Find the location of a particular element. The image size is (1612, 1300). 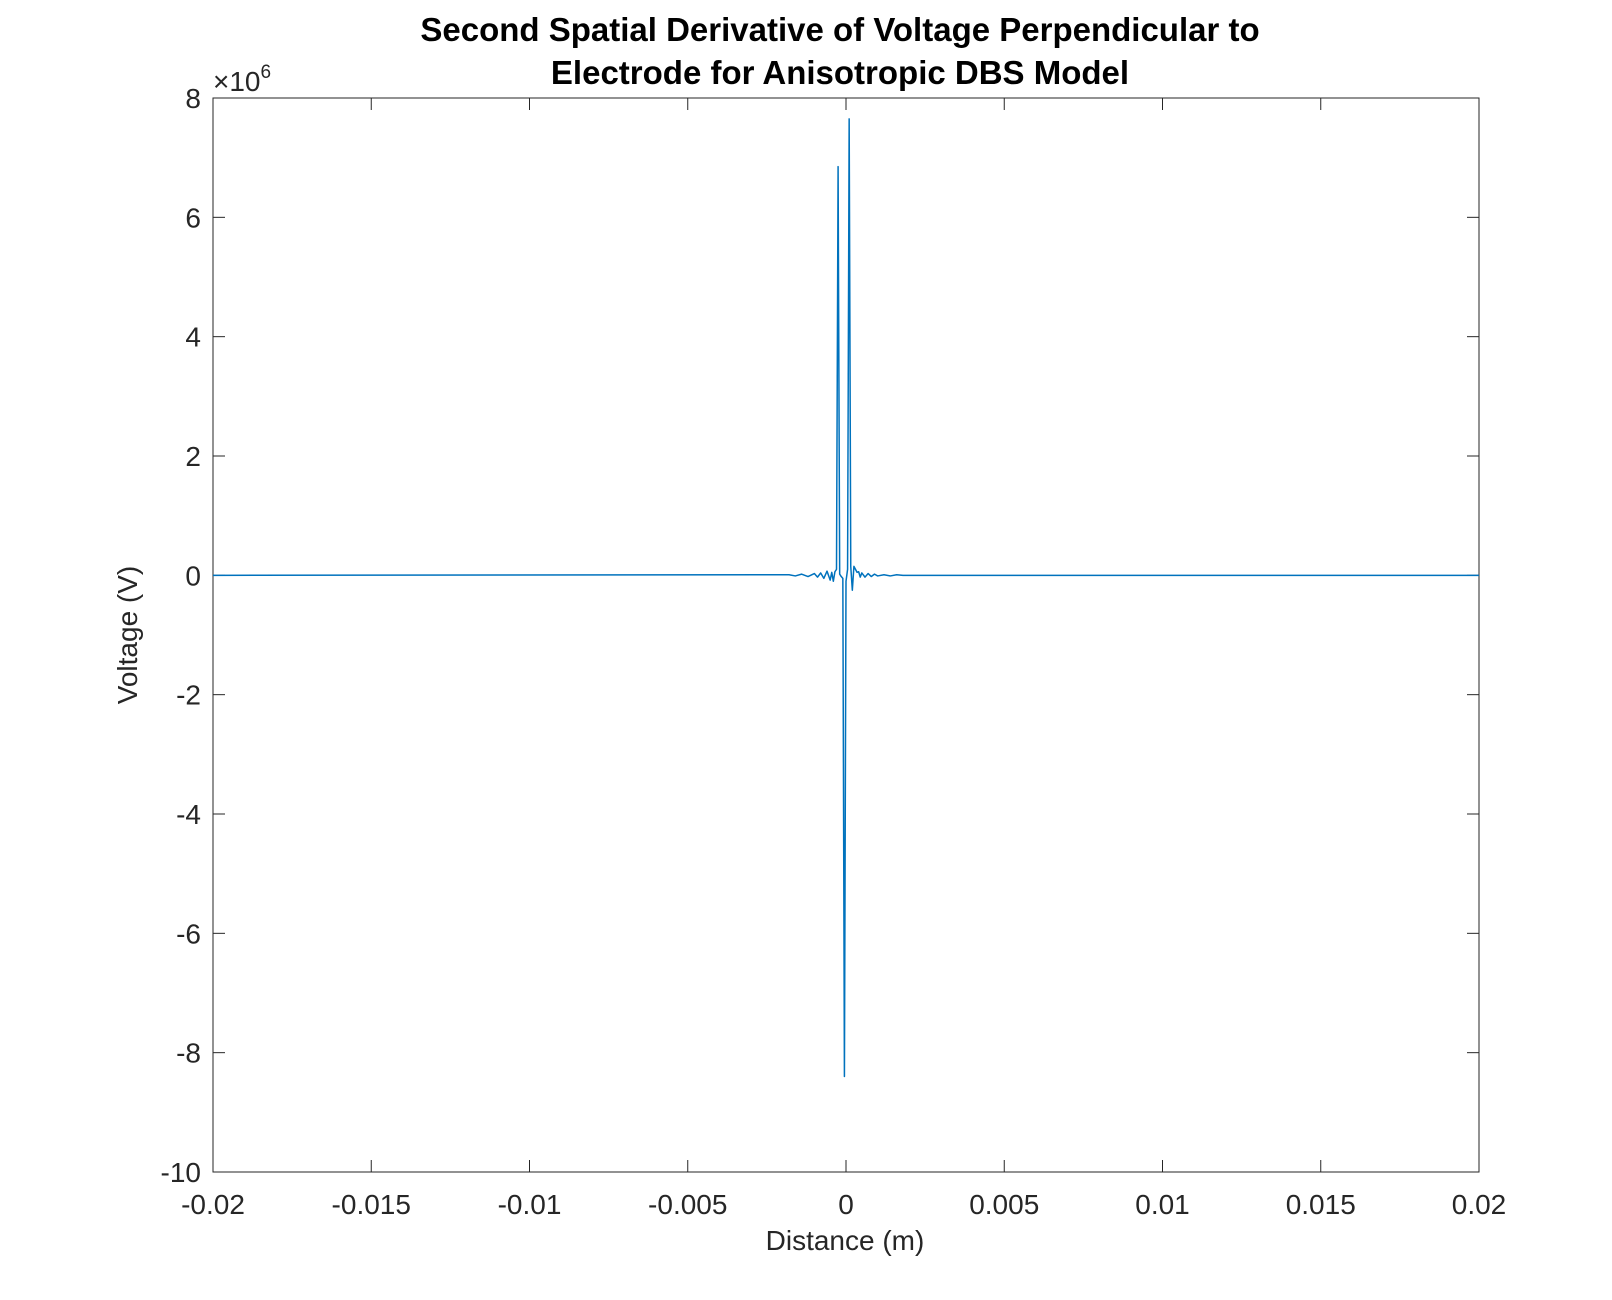

y-tick-label: -8 is located at coordinates (188, 1053).